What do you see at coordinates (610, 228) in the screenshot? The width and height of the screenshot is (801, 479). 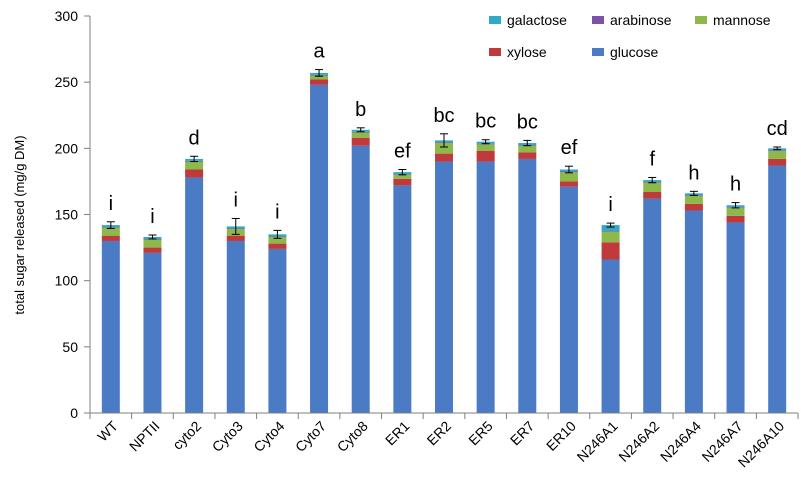 I see `bar-segment-galactose` at bounding box center [610, 228].